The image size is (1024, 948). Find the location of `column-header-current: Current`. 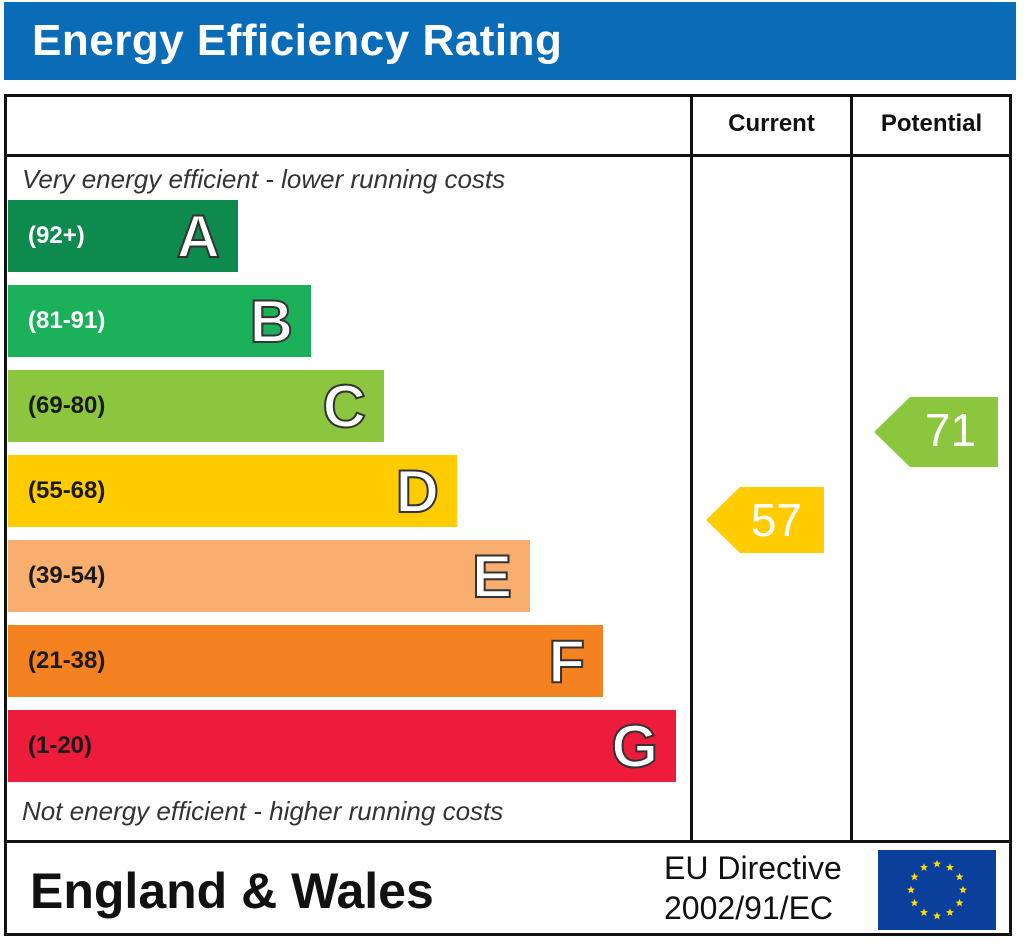

column-header-current: Current is located at coordinates (771, 123).